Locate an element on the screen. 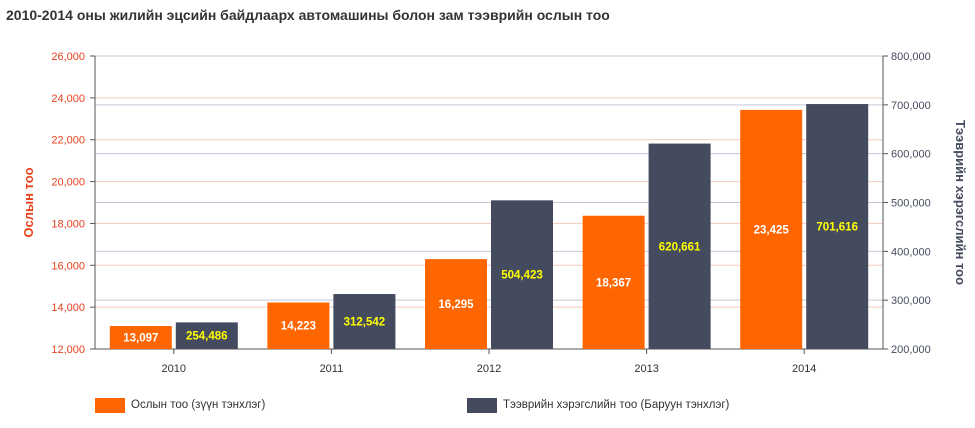 This screenshot has width=975, height=428. data-label-vehicles: 254,486 is located at coordinates (207, 337).